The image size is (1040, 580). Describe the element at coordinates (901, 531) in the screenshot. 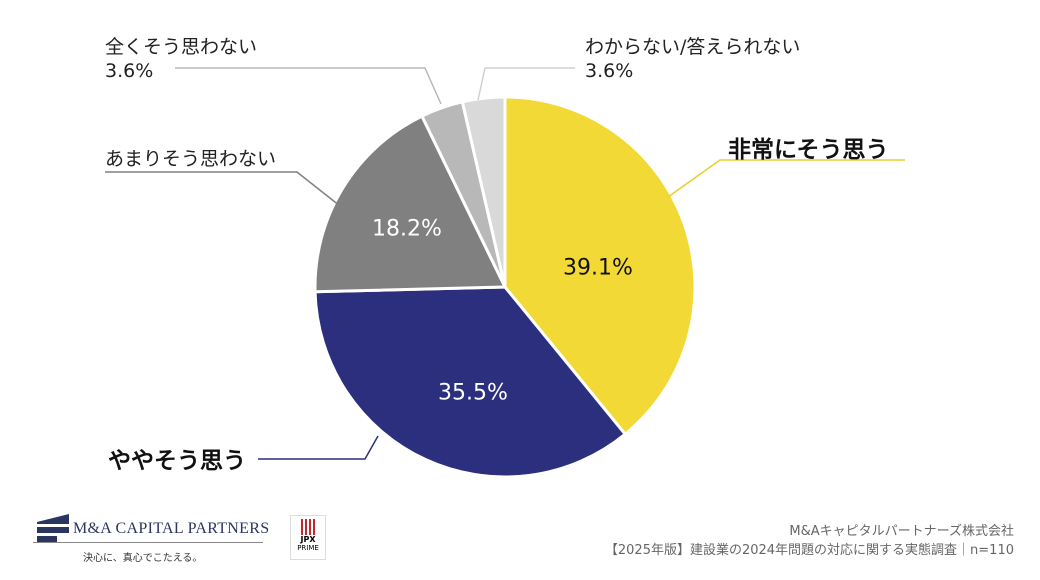

I see `footer-company: M&Aキャピタルパートナーズ株式会社` at that location.